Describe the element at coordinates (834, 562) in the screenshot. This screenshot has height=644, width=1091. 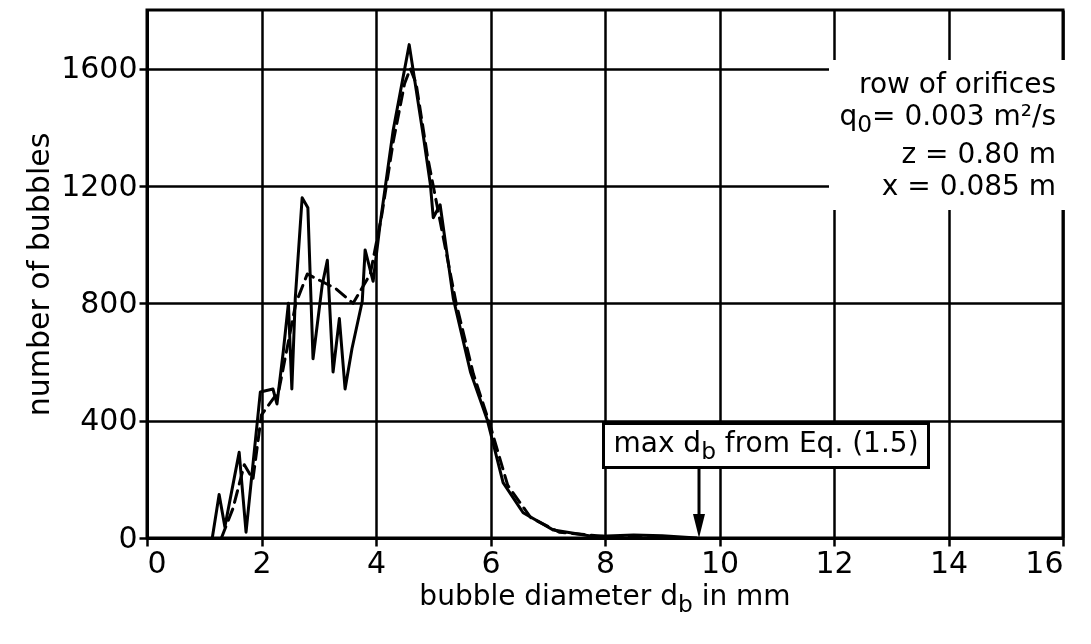
I see `x-tick-label: 12` at that location.